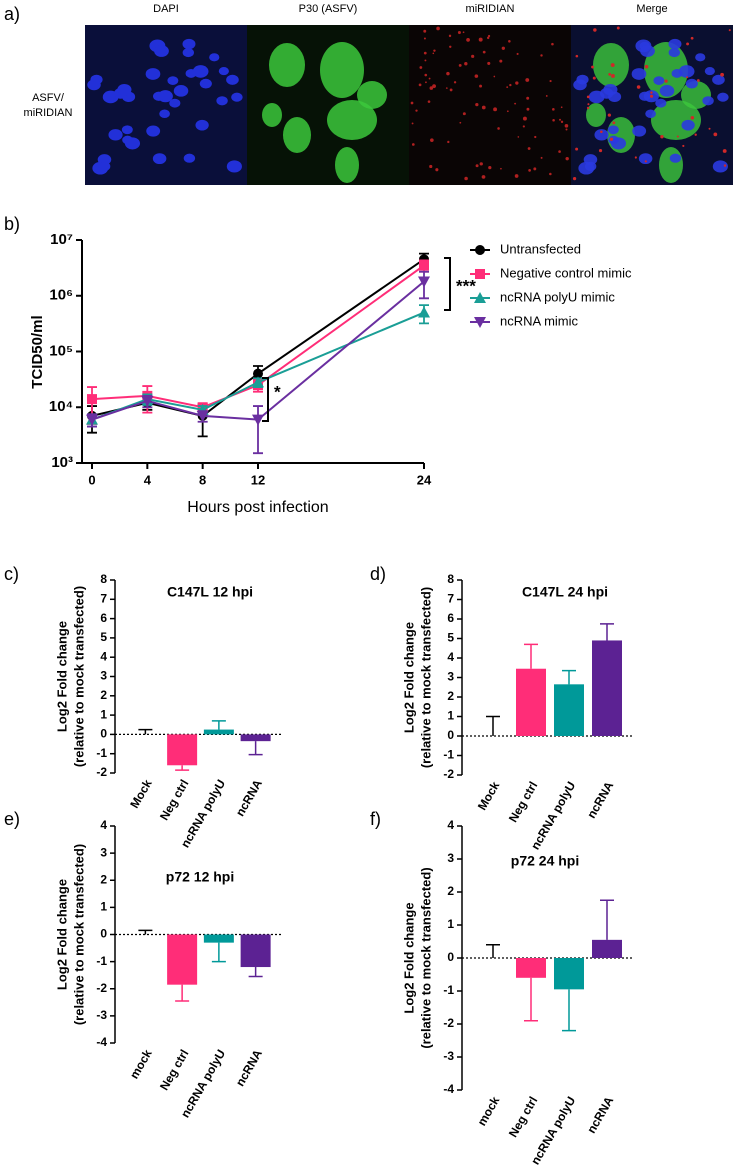 The height and width of the screenshot is (1171, 734). What do you see at coordinates (378, 574) in the screenshot?
I see `panel-label: d)` at bounding box center [378, 574].